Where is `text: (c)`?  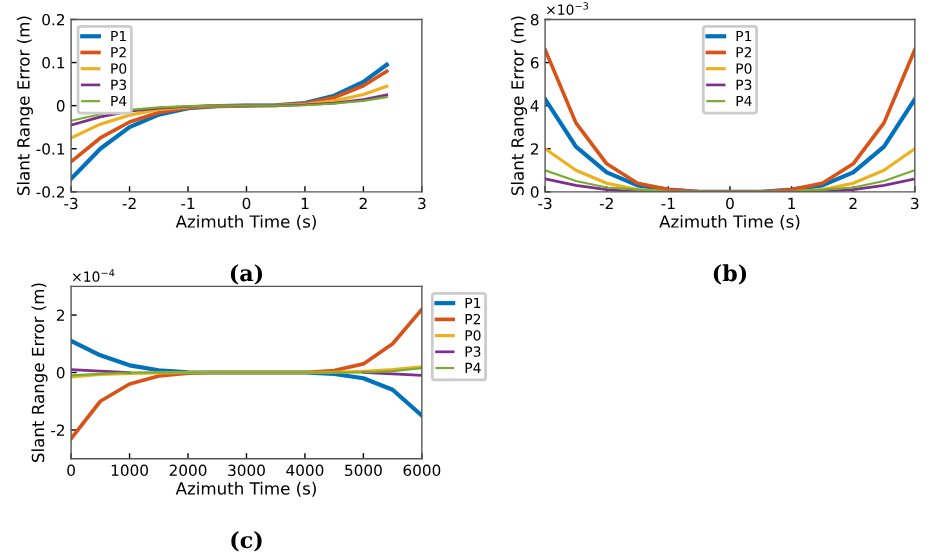 text: (c) is located at coordinates (246, 541).